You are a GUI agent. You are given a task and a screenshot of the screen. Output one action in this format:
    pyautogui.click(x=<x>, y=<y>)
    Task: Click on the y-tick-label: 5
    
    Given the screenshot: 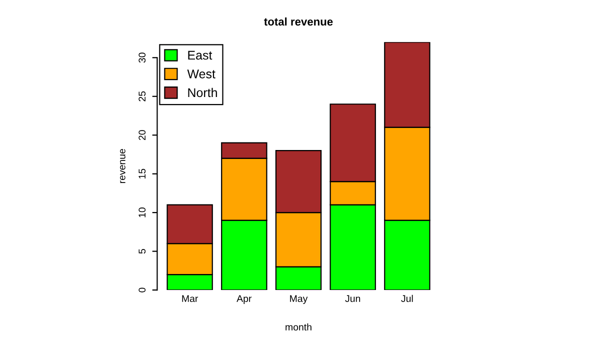 What is the action you would take?
    pyautogui.click(x=142, y=251)
    